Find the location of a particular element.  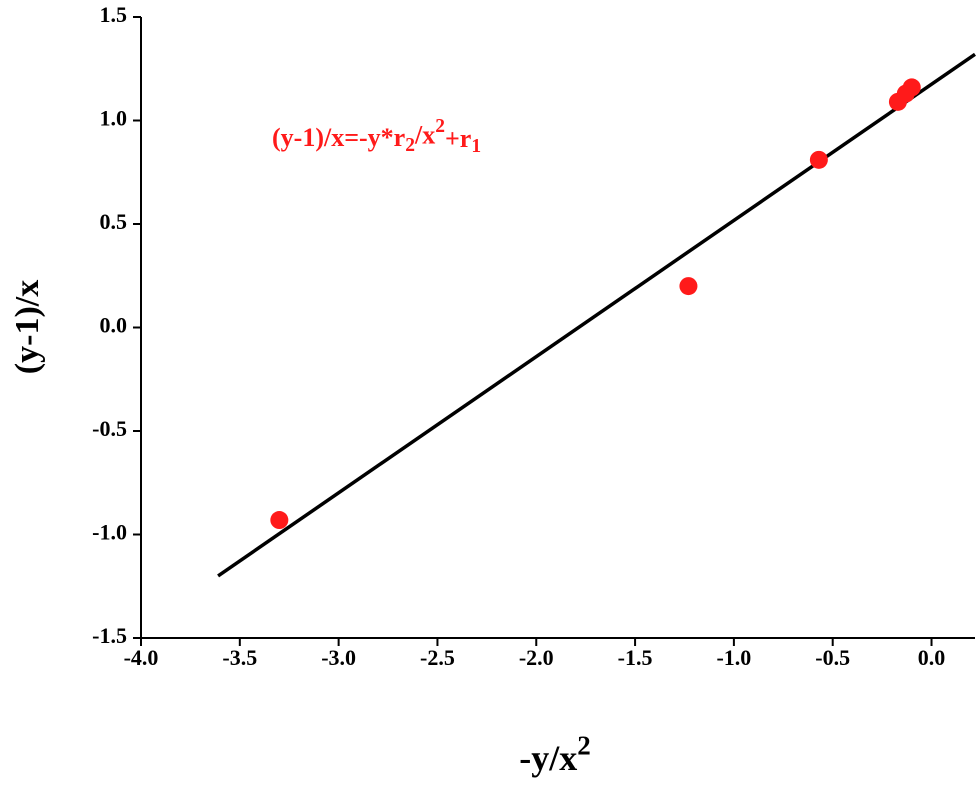

annotation-part: /x is located at coordinates (424, 135).